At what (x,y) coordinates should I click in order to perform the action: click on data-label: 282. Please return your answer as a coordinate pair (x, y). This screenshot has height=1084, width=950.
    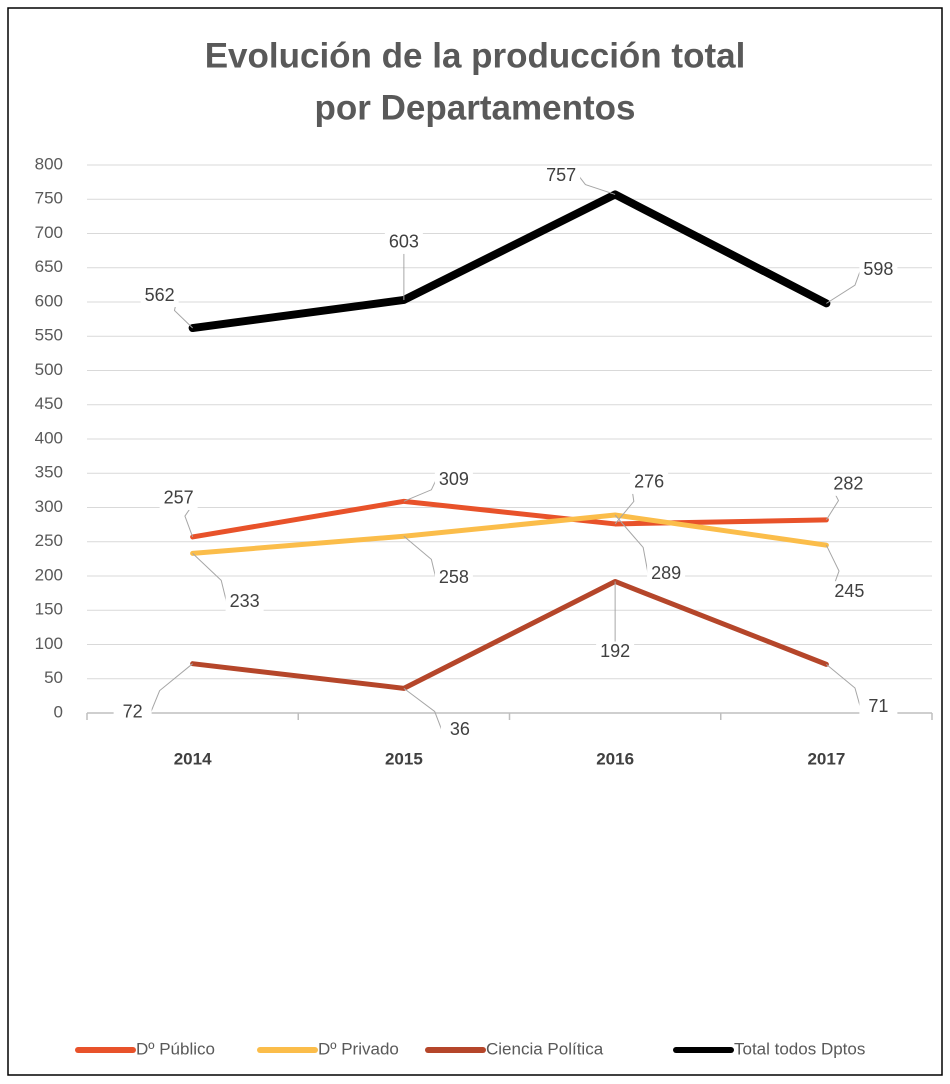
    Looking at the image, I should click on (848, 484).